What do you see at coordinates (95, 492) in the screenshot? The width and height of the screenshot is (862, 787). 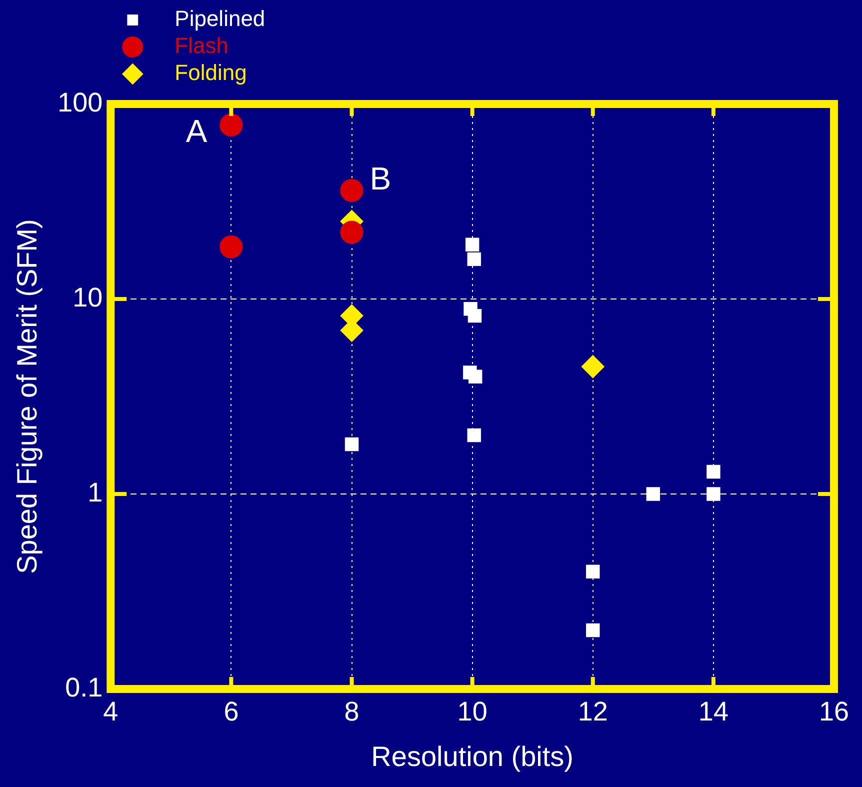 I see `y-tick-label: 1` at bounding box center [95, 492].